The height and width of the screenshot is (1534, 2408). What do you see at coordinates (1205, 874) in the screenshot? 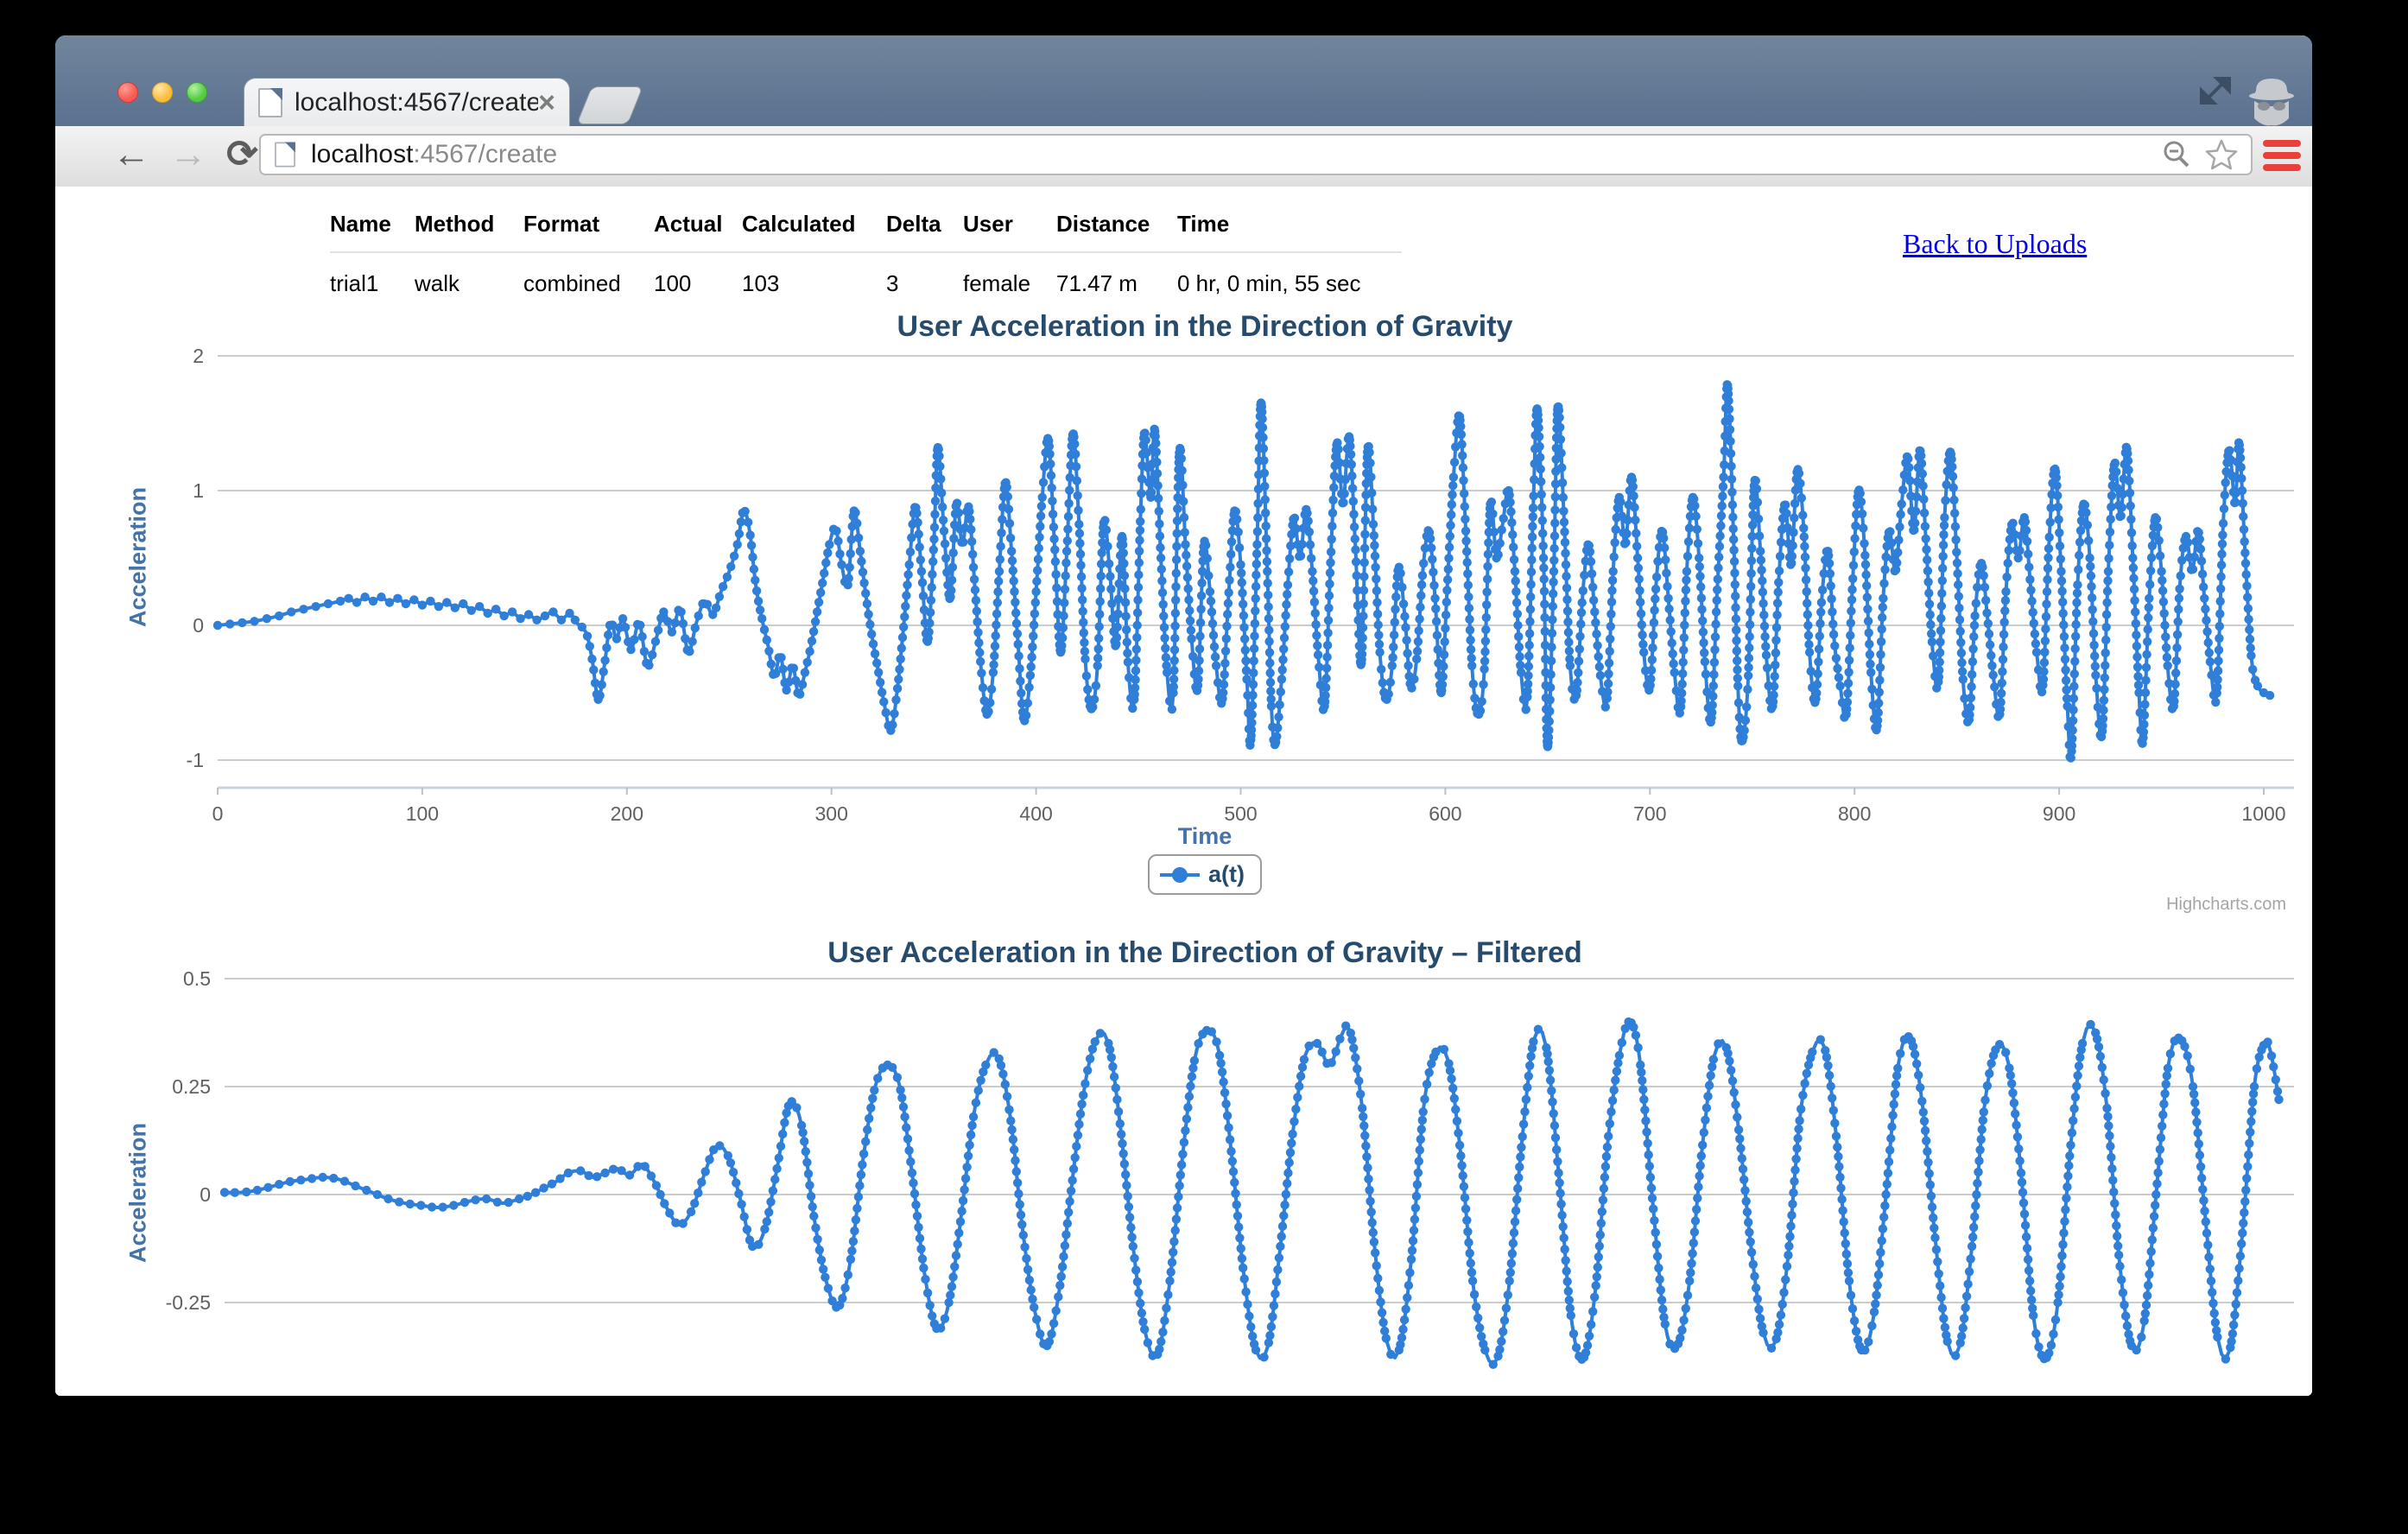
I see `chart1-legend: a(t)` at bounding box center [1205, 874].